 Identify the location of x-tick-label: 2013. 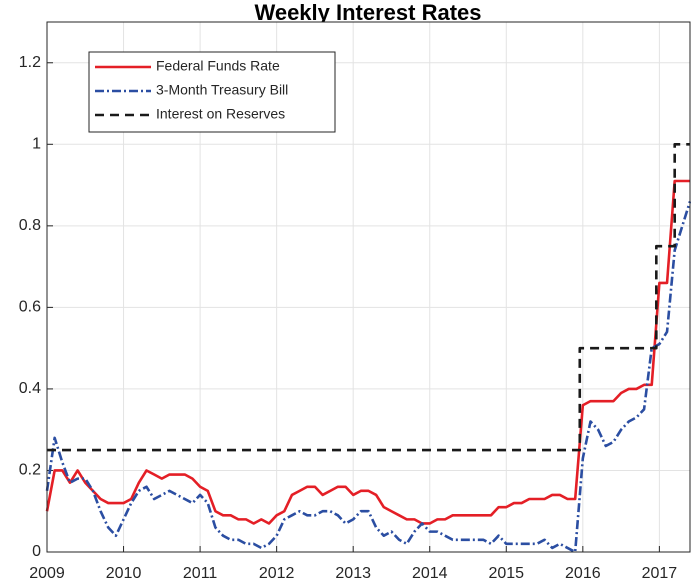
(353, 573).